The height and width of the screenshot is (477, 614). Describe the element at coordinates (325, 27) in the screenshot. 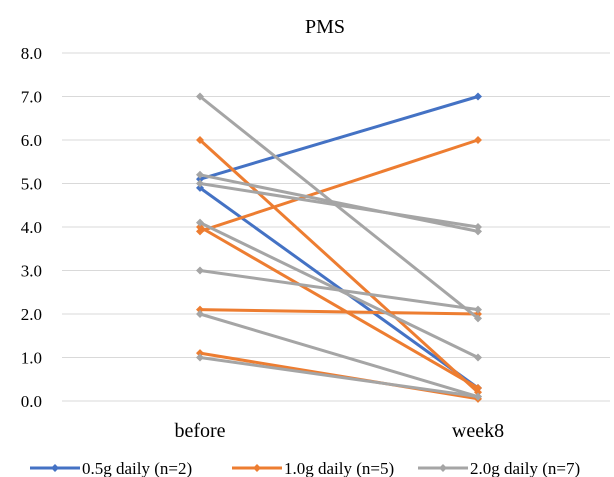

I see `chart-title: PMS` at that location.